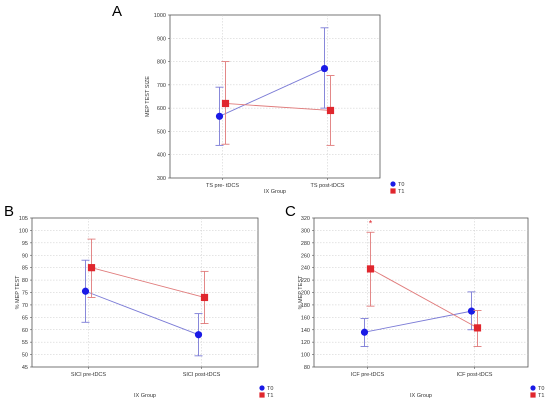 The width and height of the screenshot is (550, 402). I want to click on y-tick-label: 75, so click(25, 294).